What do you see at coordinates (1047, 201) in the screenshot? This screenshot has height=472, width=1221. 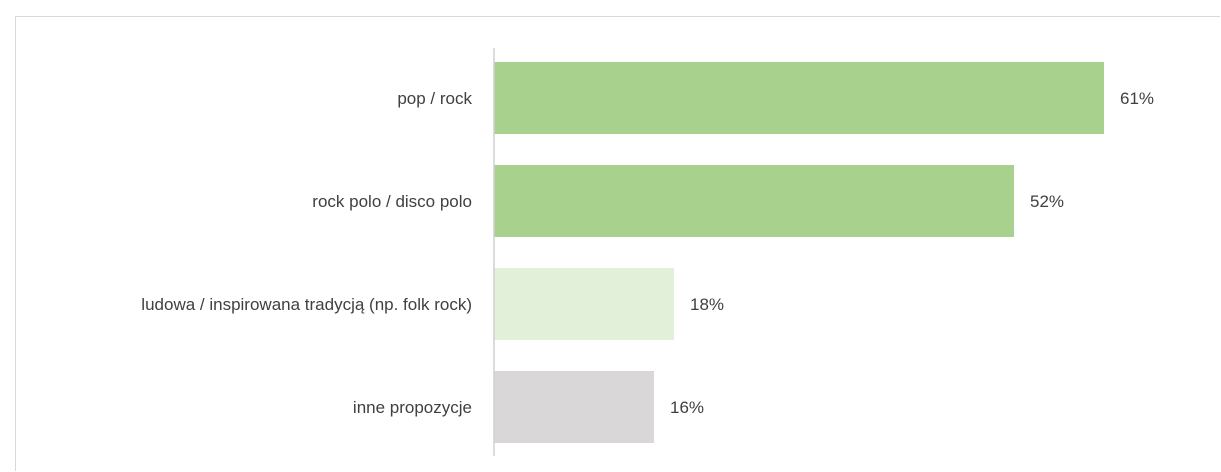 I see `value-label-1: 52%` at bounding box center [1047, 201].